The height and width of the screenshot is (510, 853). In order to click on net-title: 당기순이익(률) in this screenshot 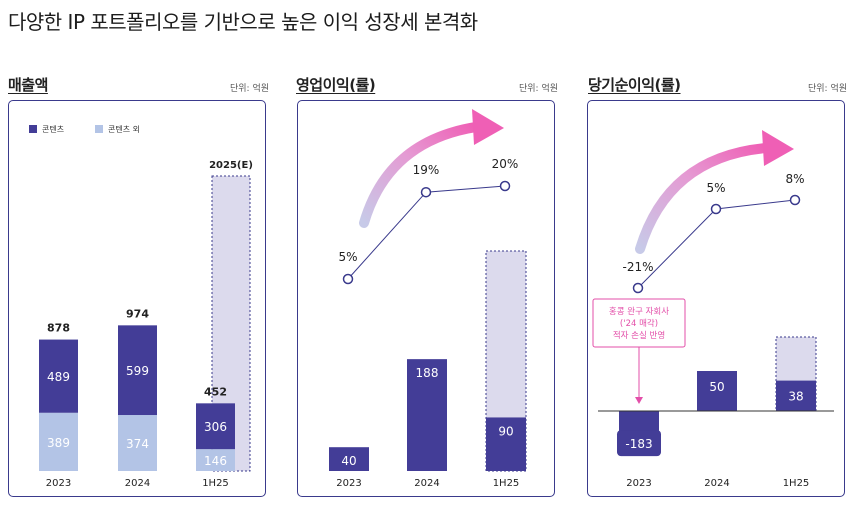, I will do `click(634, 85)`.